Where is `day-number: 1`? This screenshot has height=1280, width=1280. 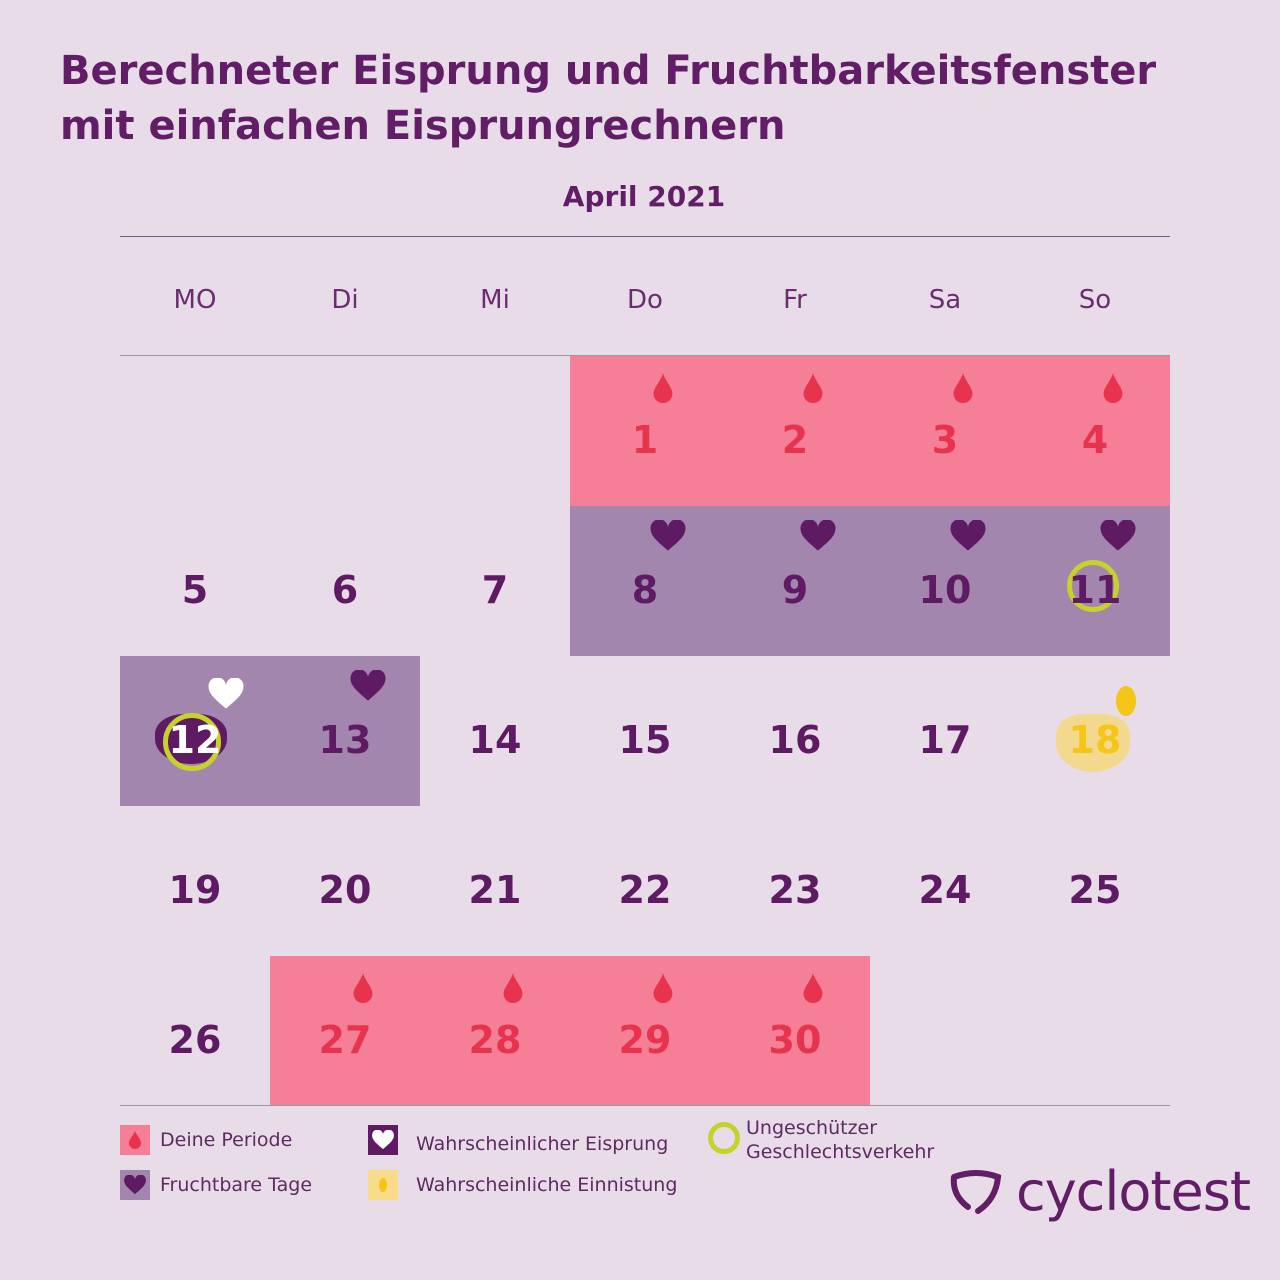
day-number: 1 is located at coordinates (645, 440).